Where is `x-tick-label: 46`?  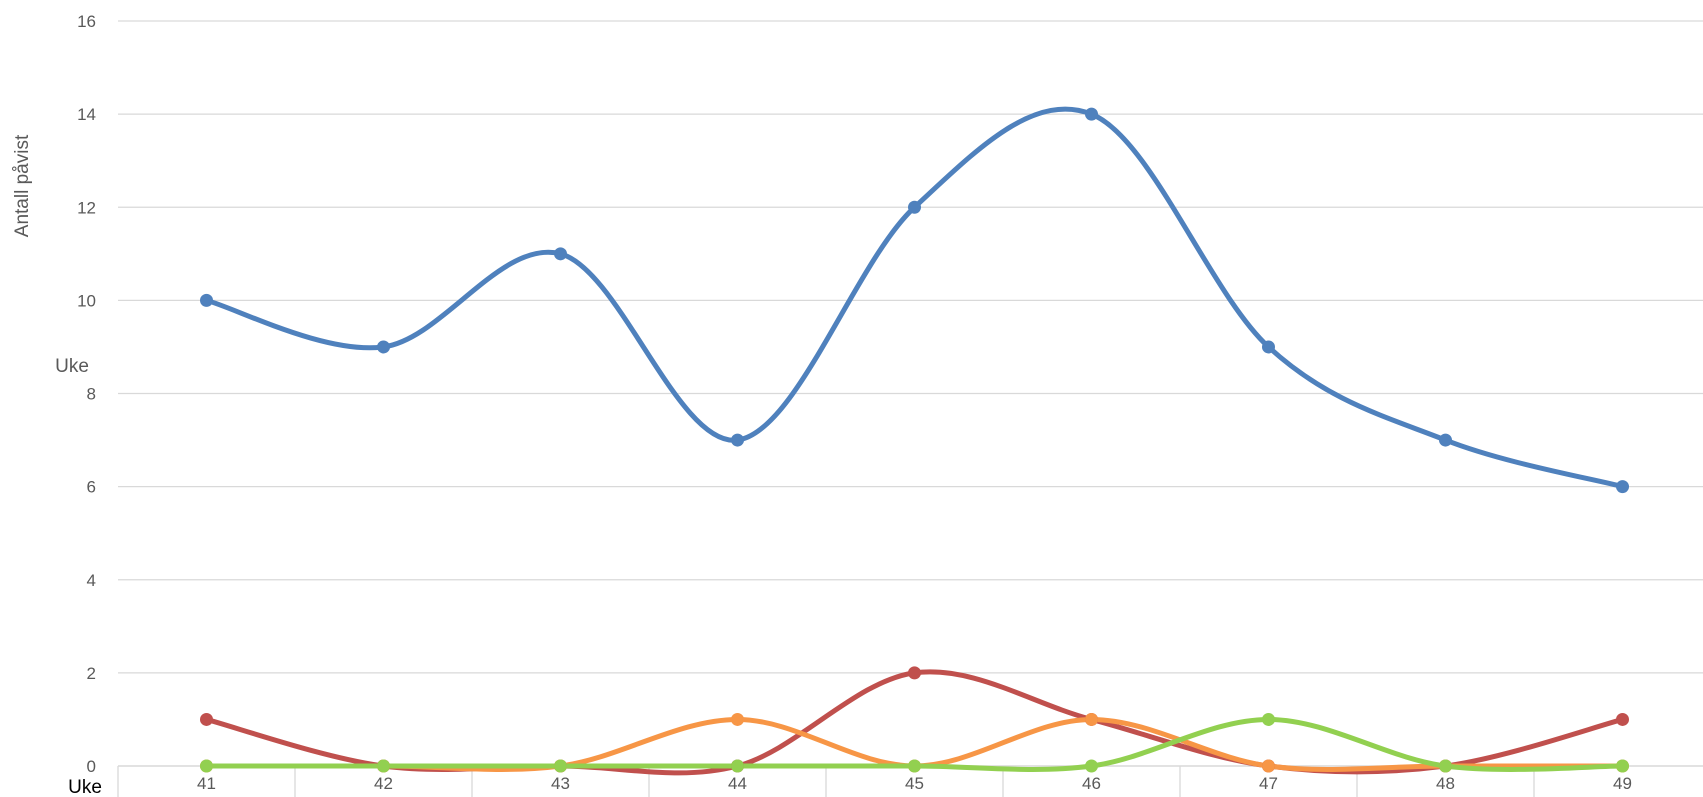
x-tick-label: 46 is located at coordinates (1091, 783).